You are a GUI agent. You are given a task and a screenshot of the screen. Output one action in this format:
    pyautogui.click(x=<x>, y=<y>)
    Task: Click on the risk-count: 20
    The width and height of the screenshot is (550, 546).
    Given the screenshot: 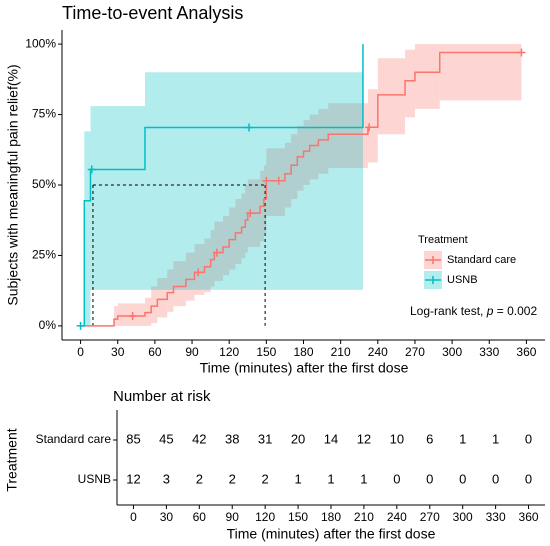 What is the action you would take?
    pyautogui.click(x=298, y=438)
    